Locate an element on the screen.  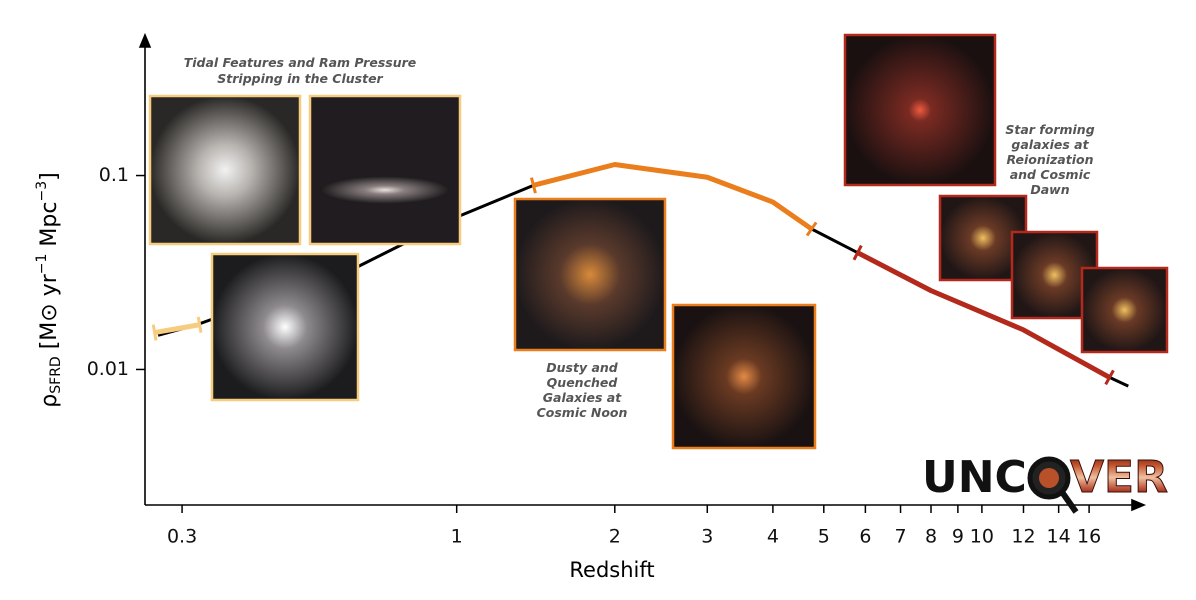
annotation-line: Reionization is located at coordinates (1050, 159).